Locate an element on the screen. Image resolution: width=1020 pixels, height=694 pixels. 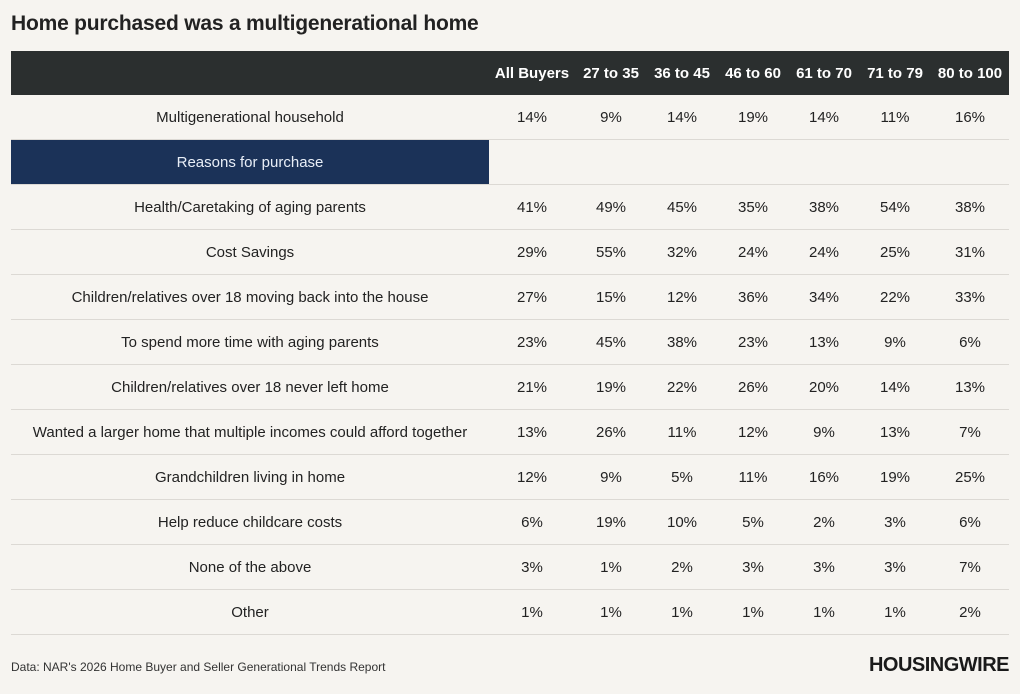
table-cell: 16% is located at coordinates (970, 117).